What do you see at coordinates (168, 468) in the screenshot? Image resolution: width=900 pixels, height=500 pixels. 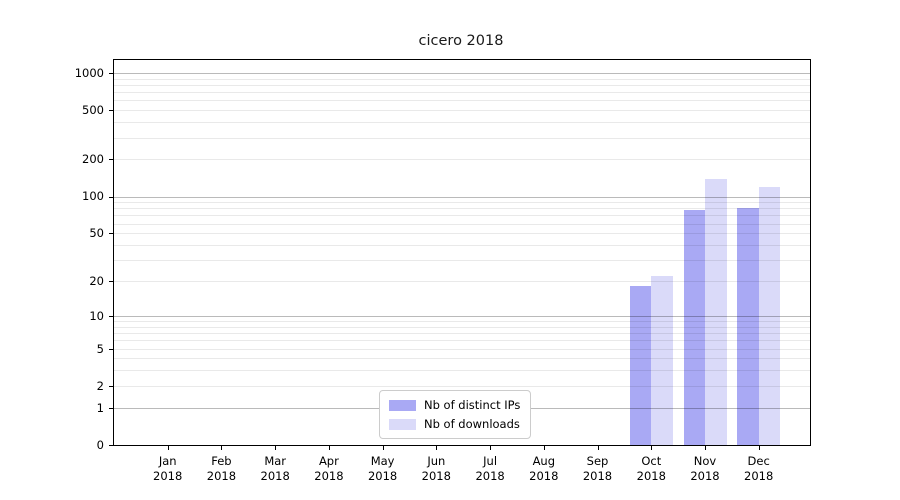 I see `x-axis-tick-label: Jan 2018` at bounding box center [168, 468].